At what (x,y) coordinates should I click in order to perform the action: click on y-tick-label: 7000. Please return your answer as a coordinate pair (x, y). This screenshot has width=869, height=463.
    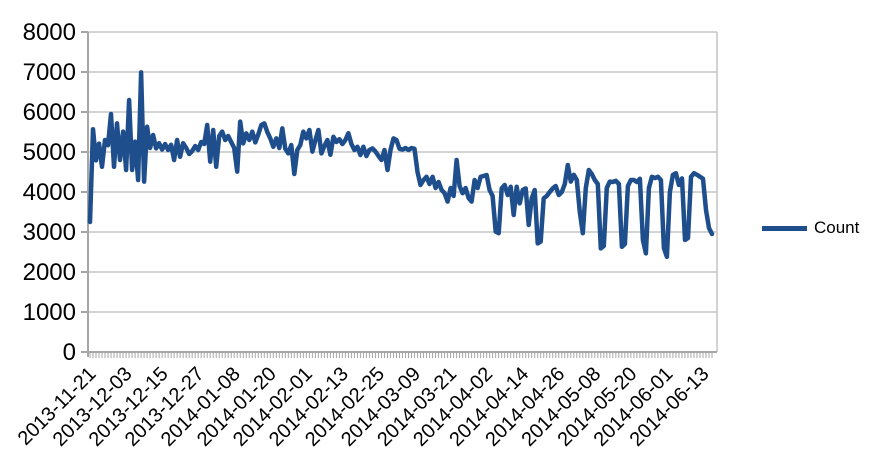
    Looking at the image, I should click on (49, 72).